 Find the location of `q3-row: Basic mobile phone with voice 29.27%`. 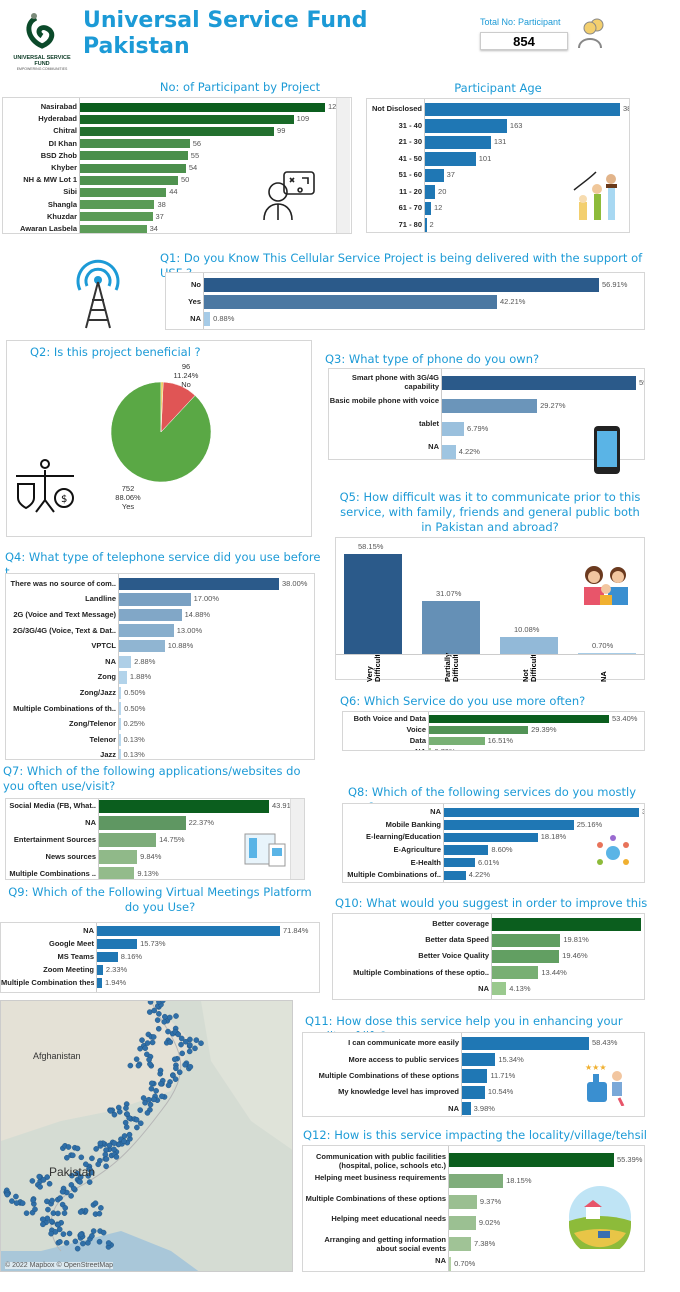

q3-row: Basic mobile phone with voice 29.27% is located at coordinates (486, 405).